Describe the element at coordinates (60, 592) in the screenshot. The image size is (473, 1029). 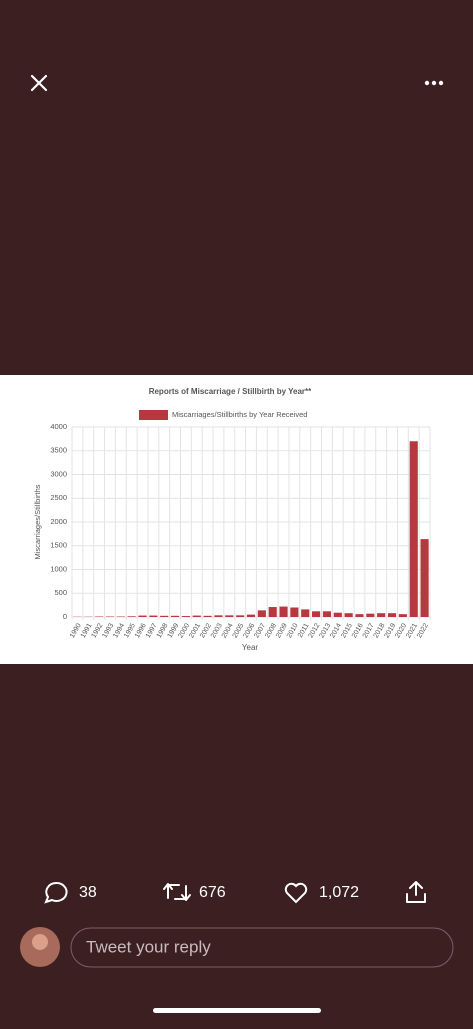
I see `y-tick-label: 500` at that location.